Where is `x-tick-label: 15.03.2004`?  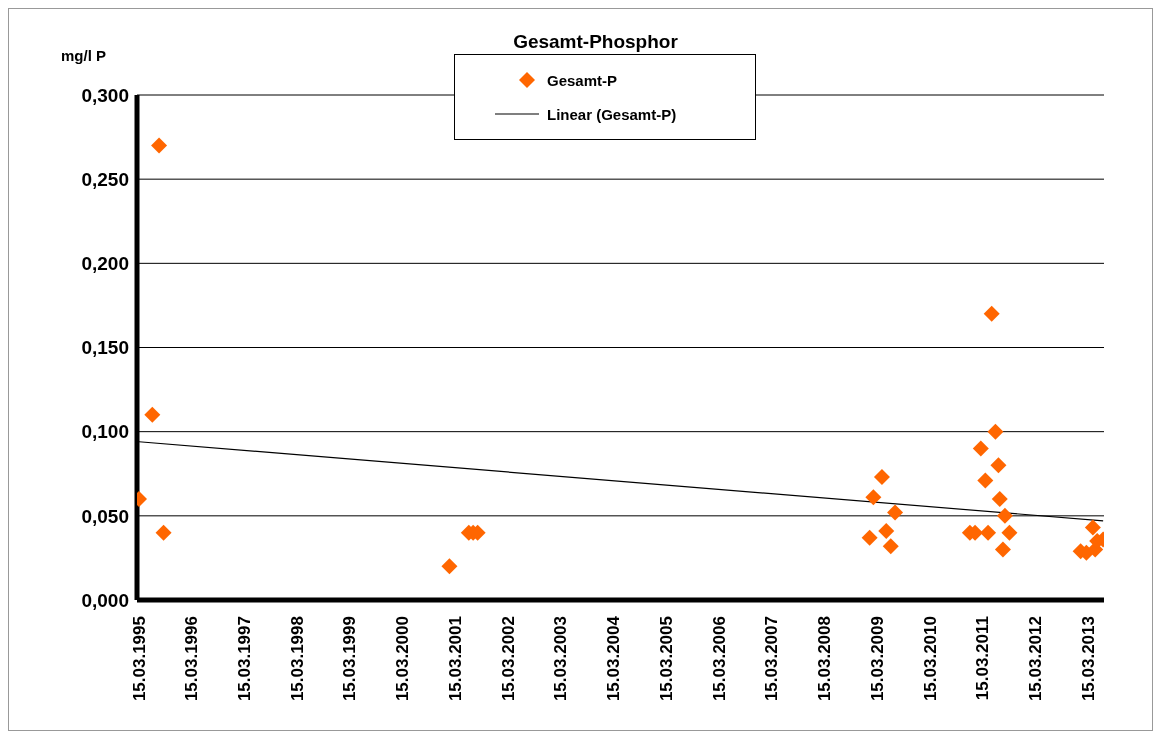 x-tick-label: 15.03.2004 is located at coordinates (614, 658).